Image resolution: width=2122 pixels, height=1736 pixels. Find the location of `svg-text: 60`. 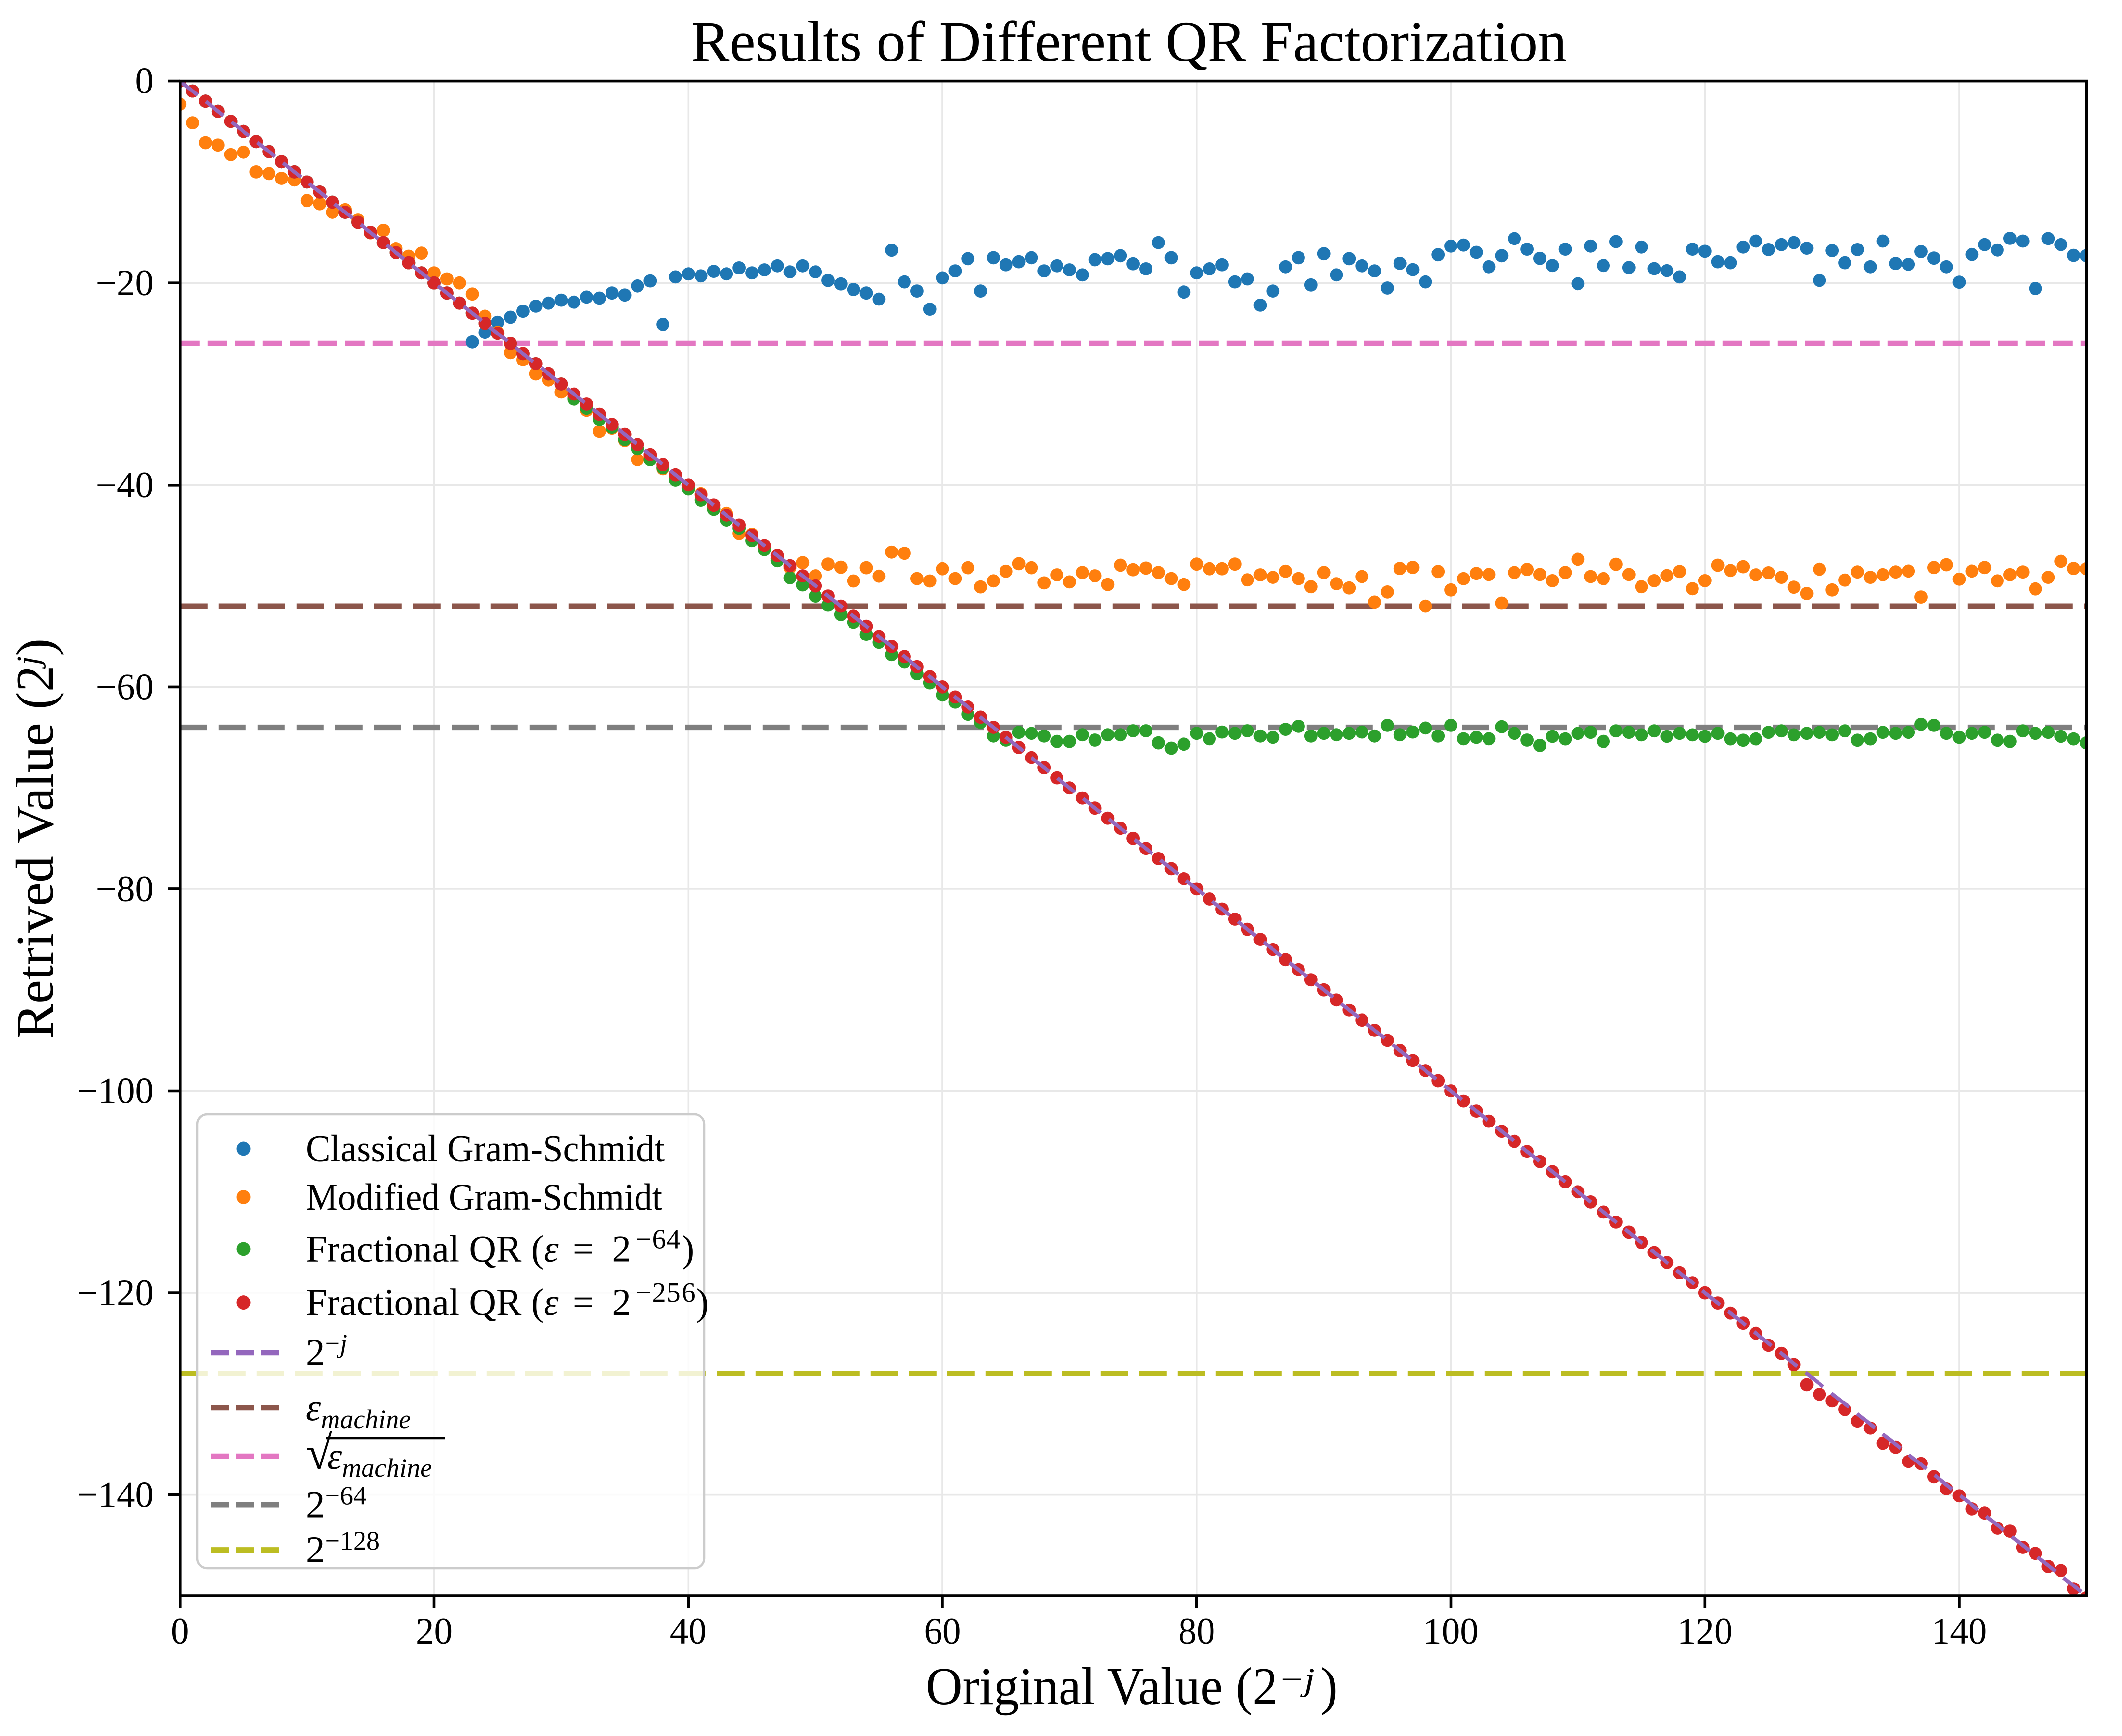

svg-text: 60 is located at coordinates (942, 1631).